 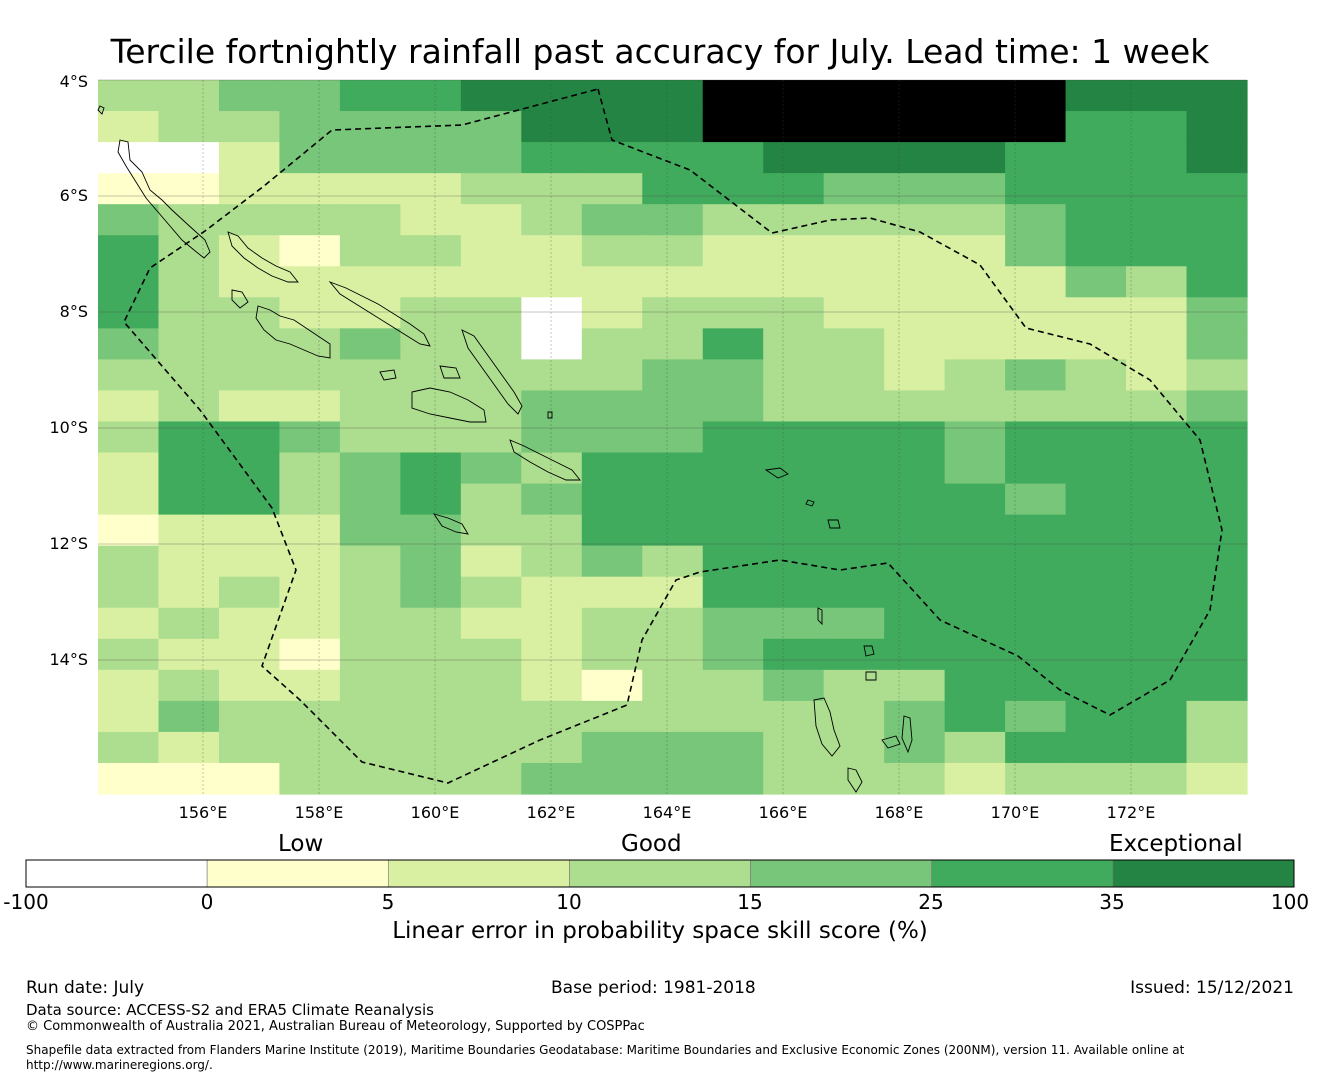 I want to click on lat-label-6s: 6°S, so click(x=73, y=195).